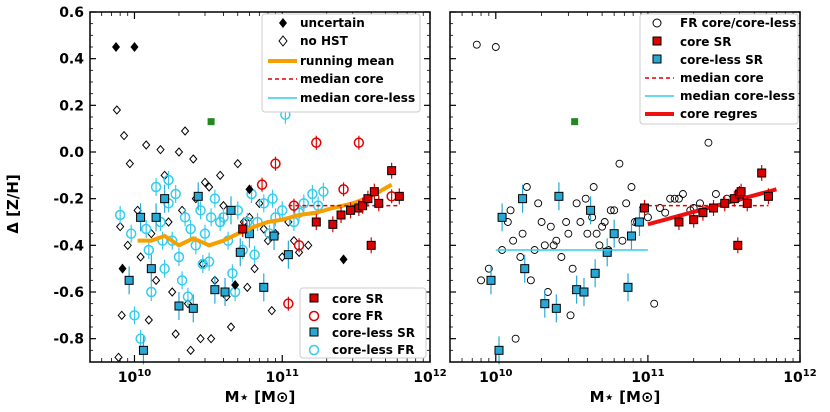  What do you see at coordinates (373, 333) in the screenshot?
I see `legend-coreless-sr-label: core-less SR` at bounding box center [373, 333].